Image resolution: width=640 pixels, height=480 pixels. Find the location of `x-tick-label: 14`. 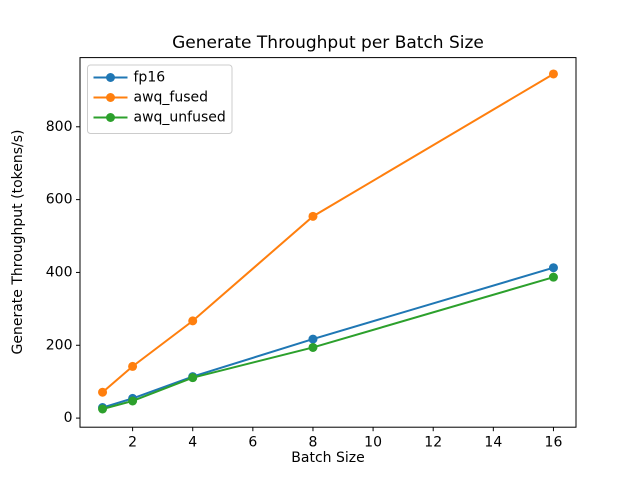

x-tick-label: 14 is located at coordinates (493, 442).